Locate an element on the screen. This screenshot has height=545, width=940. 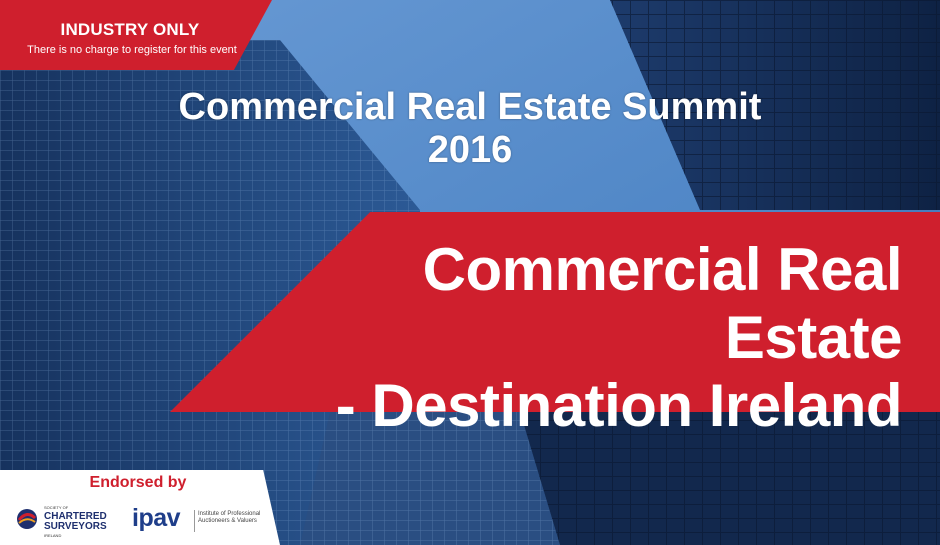
scsi-line2: SURVEYORS is located at coordinates (75, 526).